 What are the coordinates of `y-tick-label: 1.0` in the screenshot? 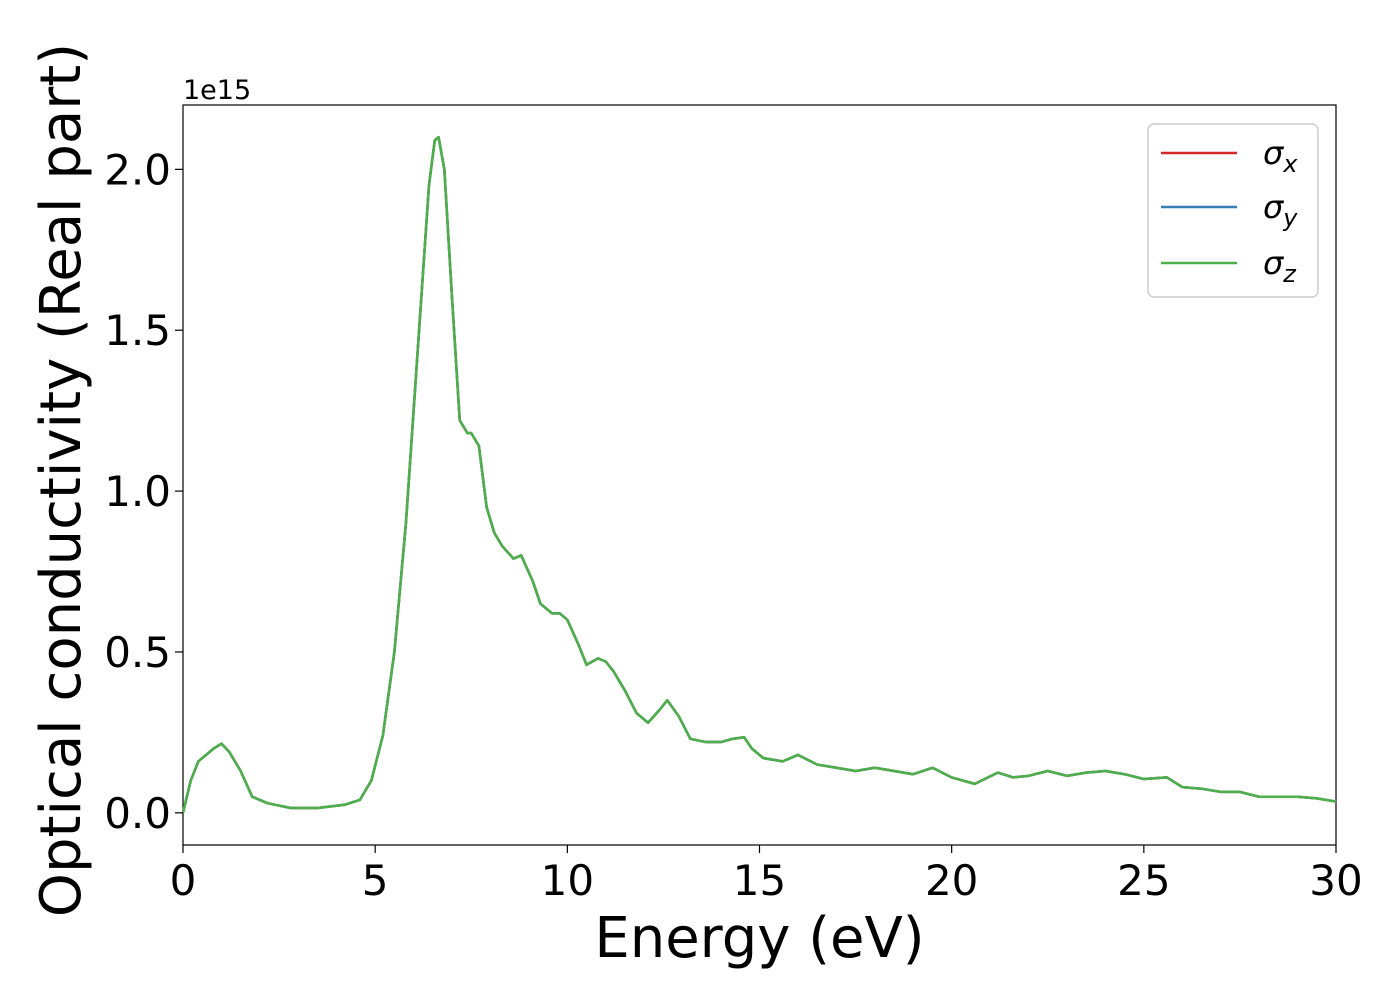 It's located at (137, 491).